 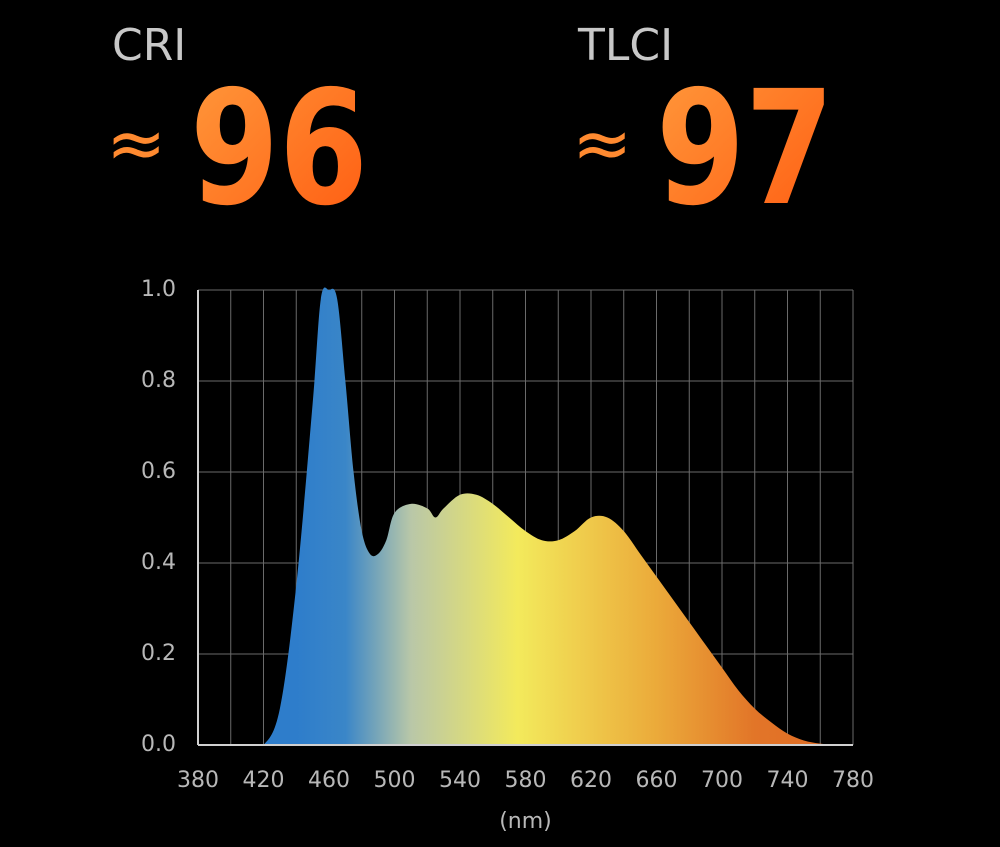 I want to click on x-tick-label: 500, so click(x=395, y=780).